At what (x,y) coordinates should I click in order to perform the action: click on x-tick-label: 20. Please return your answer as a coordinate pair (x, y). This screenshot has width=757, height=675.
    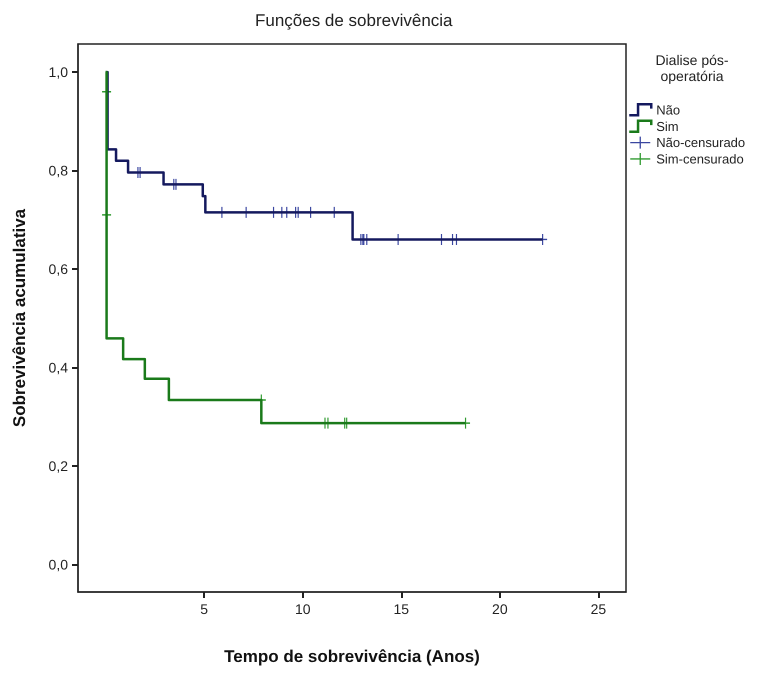
    Looking at the image, I should click on (500, 609).